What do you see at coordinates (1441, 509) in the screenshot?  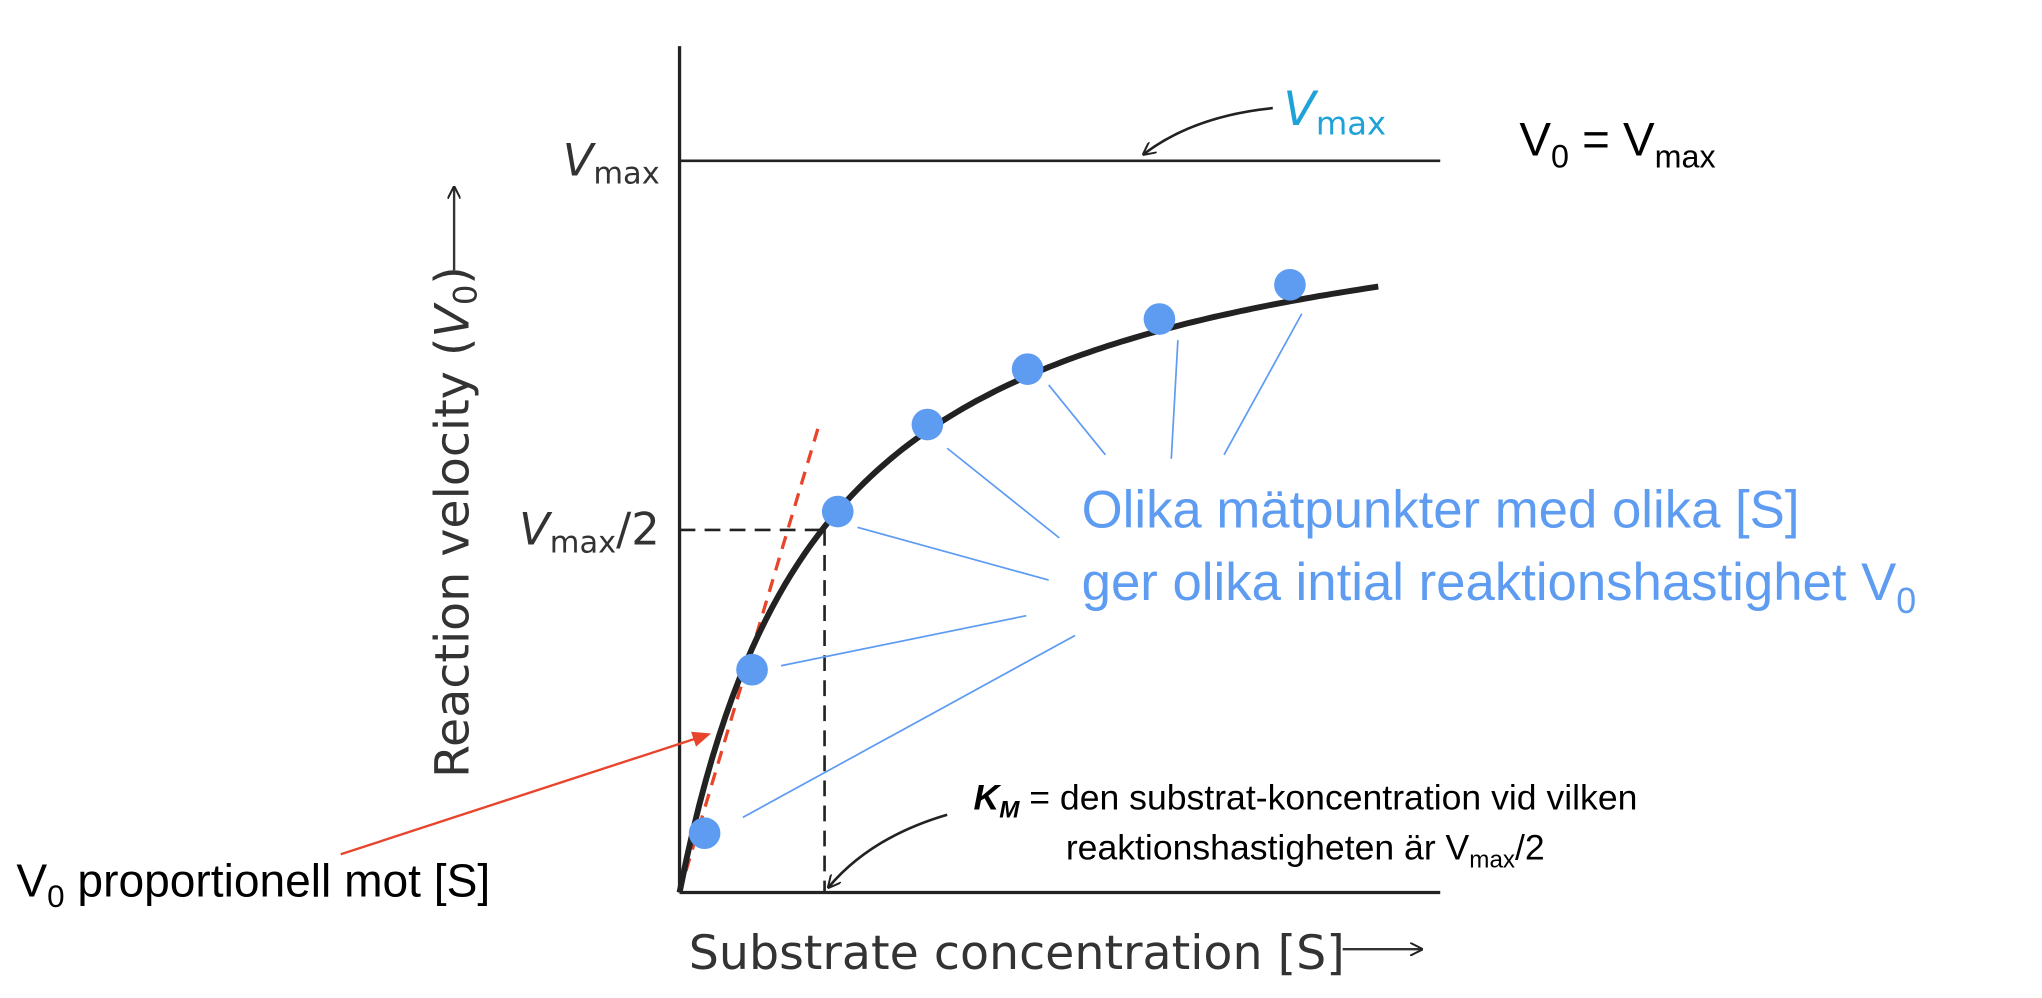 I see `points-note-1: Olika mätpunkter med olika [S]` at bounding box center [1441, 509].